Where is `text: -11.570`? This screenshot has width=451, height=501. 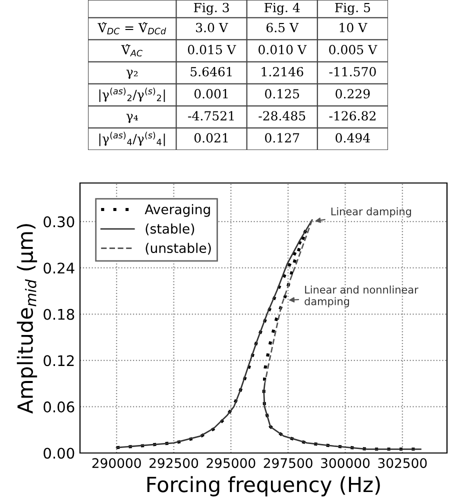 text: -11.570 is located at coordinates (352, 71).